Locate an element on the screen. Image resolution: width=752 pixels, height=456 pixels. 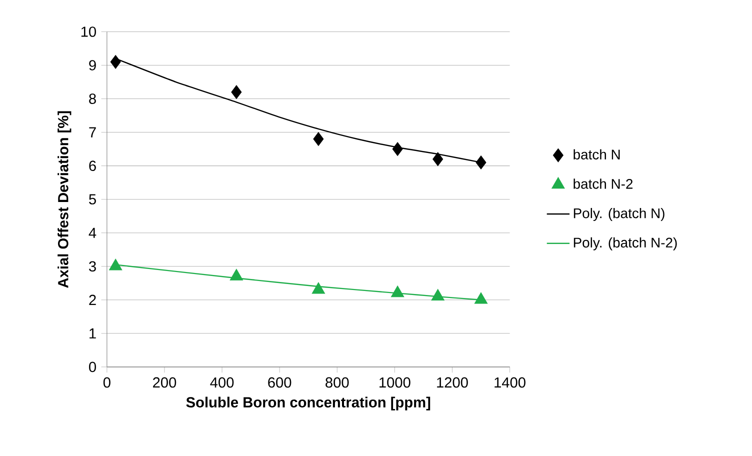
legend-label: batch N-2 is located at coordinates (603, 183).